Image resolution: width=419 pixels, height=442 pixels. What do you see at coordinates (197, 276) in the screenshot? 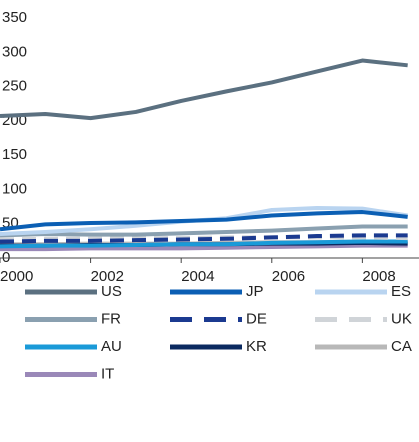
I see `x-tick-label: 2004` at bounding box center [197, 276].